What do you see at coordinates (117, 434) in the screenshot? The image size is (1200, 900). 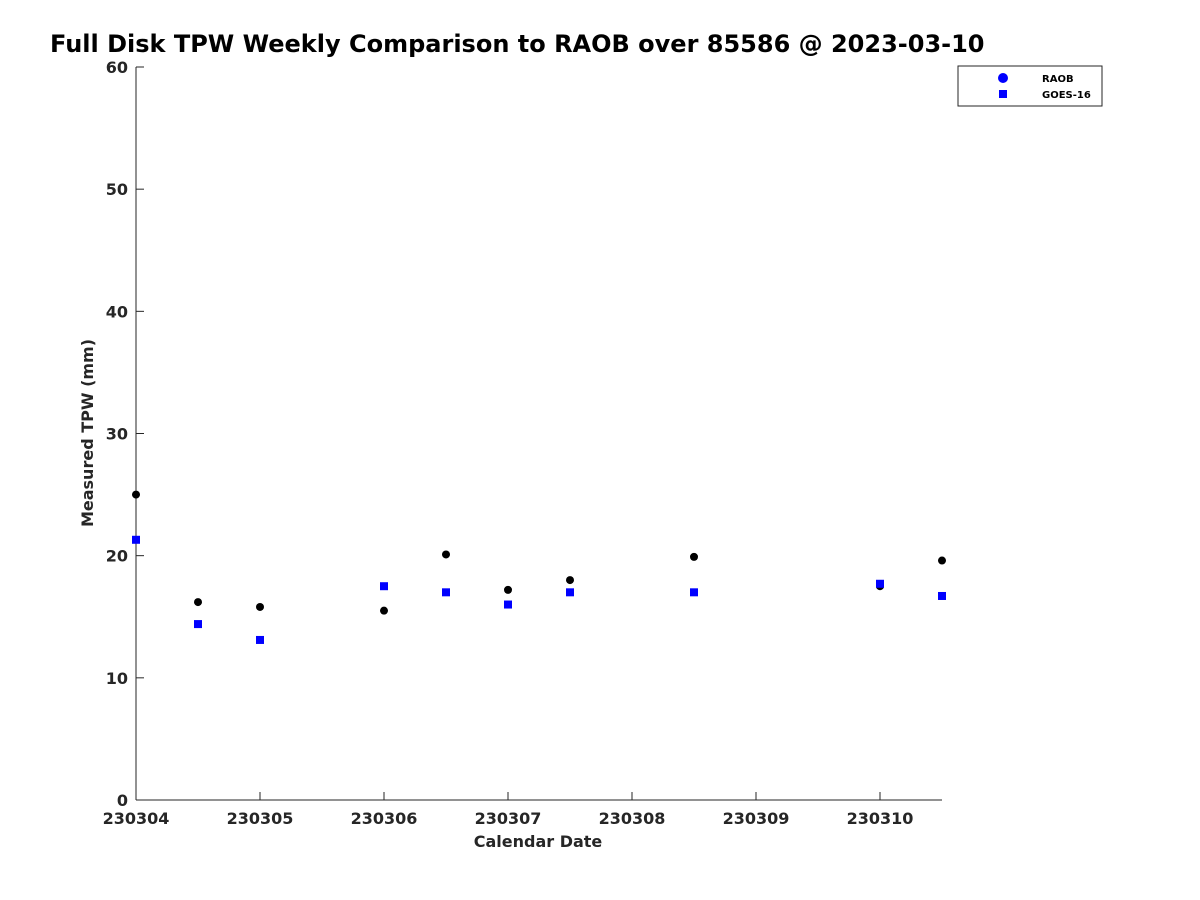 I see `y-tick-label: 30` at bounding box center [117, 434].